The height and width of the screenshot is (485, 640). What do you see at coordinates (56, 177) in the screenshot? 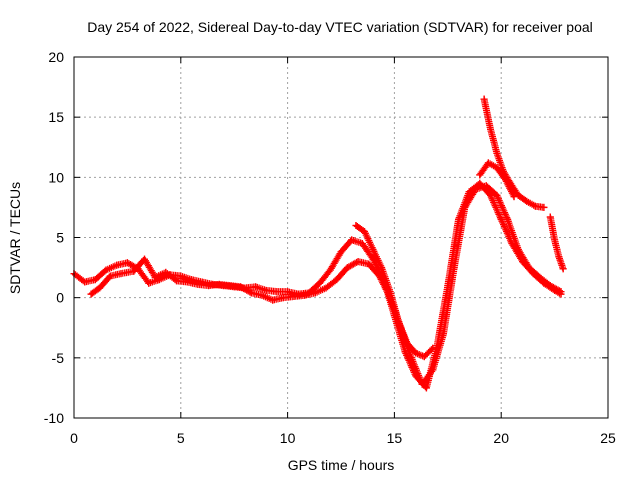
I see `y-tick-label: 10` at bounding box center [56, 177].